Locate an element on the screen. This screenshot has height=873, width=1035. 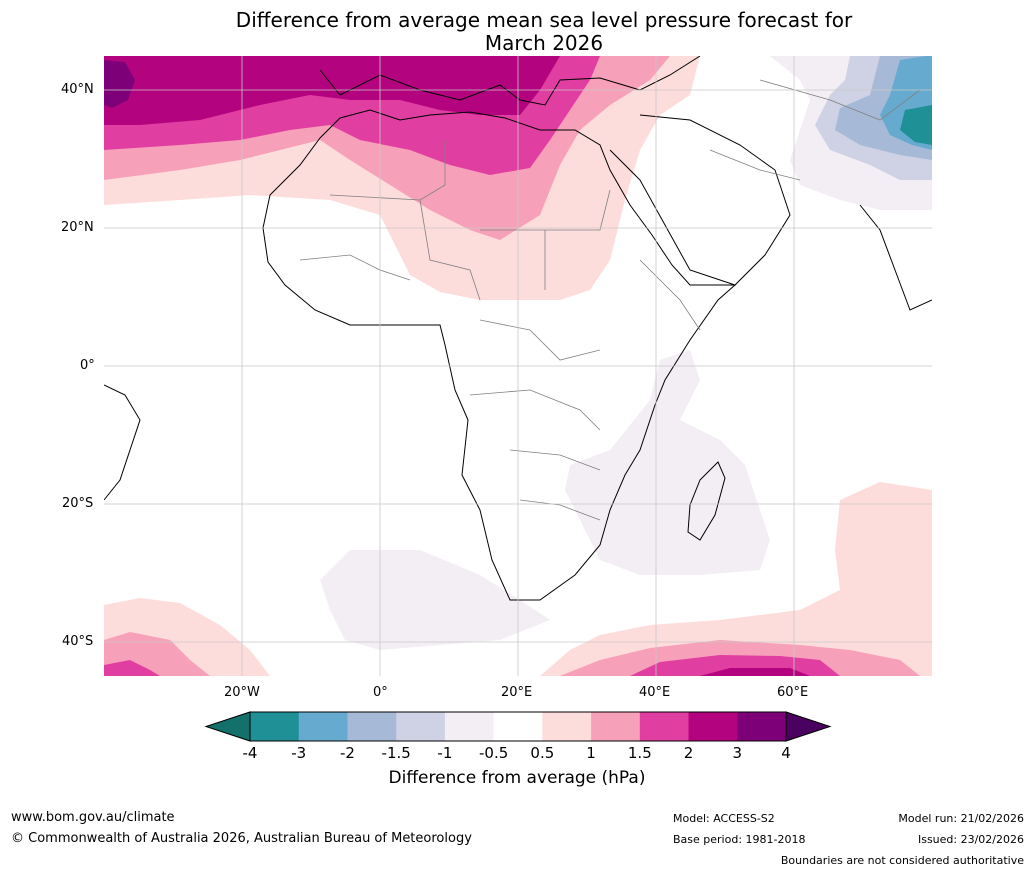
colorbar-tick-label: 2 is located at coordinates (688, 753).